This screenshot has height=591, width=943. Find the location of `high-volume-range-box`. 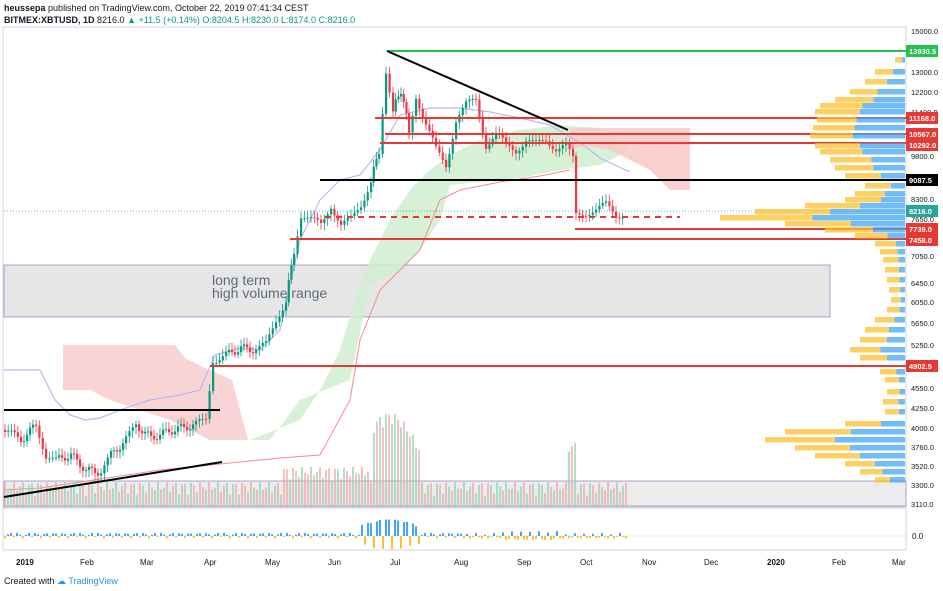

high-volume-range-box is located at coordinates (417, 291).